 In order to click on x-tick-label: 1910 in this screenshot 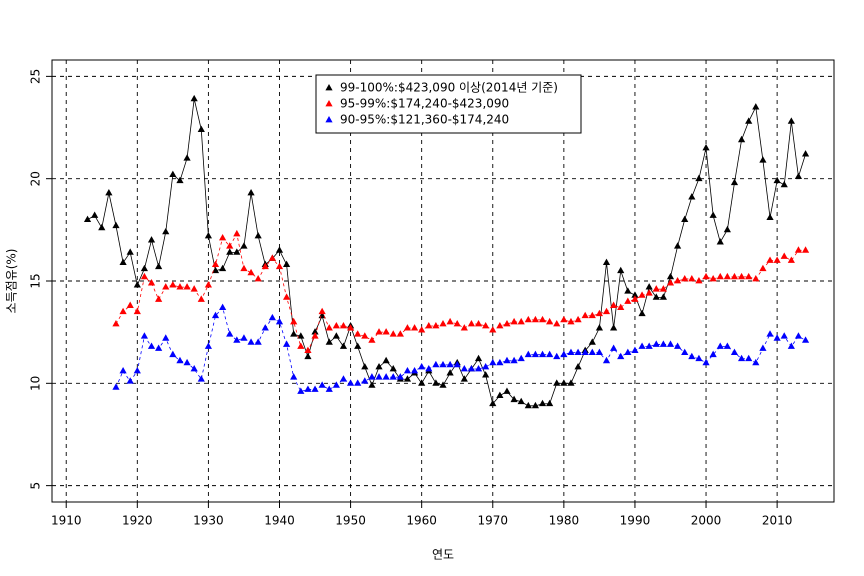, I will do `click(66, 521)`.